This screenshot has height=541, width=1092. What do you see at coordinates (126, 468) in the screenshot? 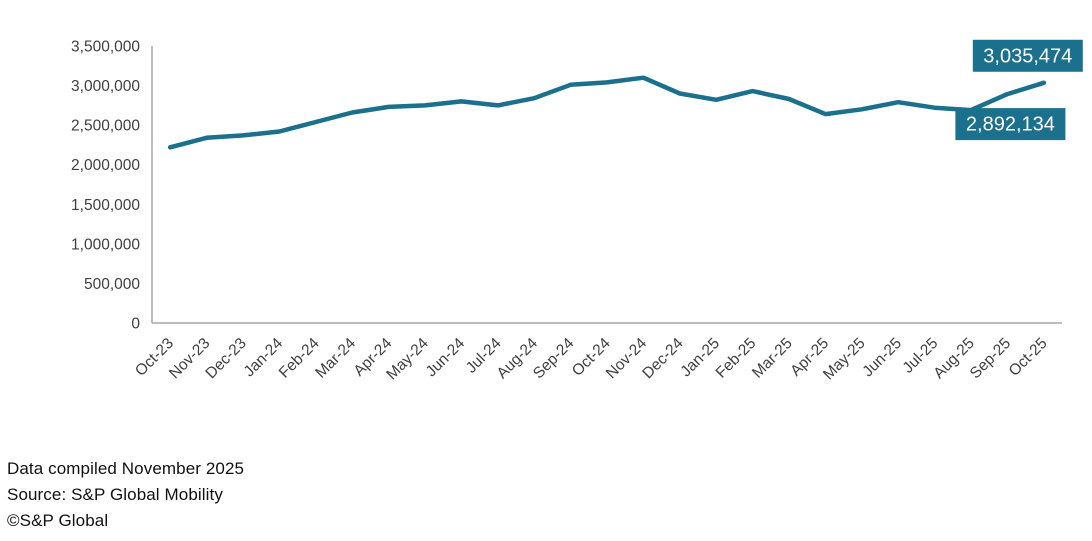
I see `footer-compiled-date: Data compiled November 2025` at bounding box center [126, 468].